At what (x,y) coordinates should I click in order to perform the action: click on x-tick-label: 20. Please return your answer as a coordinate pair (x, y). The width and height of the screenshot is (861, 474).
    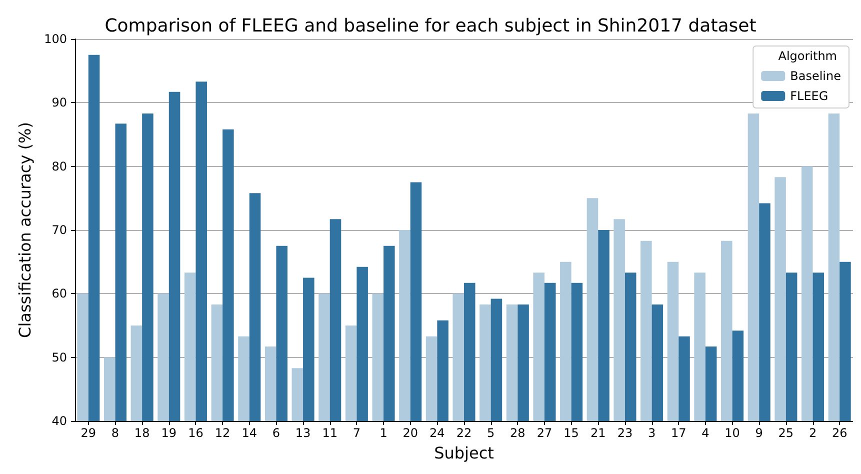
    Looking at the image, I should click on (410, 433).